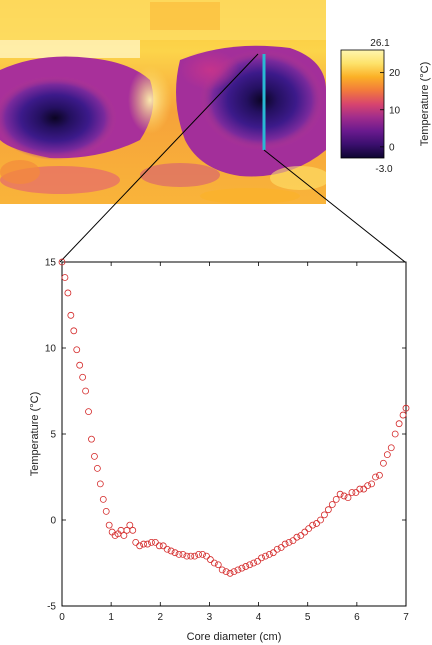 This screenshot has width=432, height=645. Describe the element at coordinates (308, 617) in the screenshot. I see `x-tick-label: 5` at that location.